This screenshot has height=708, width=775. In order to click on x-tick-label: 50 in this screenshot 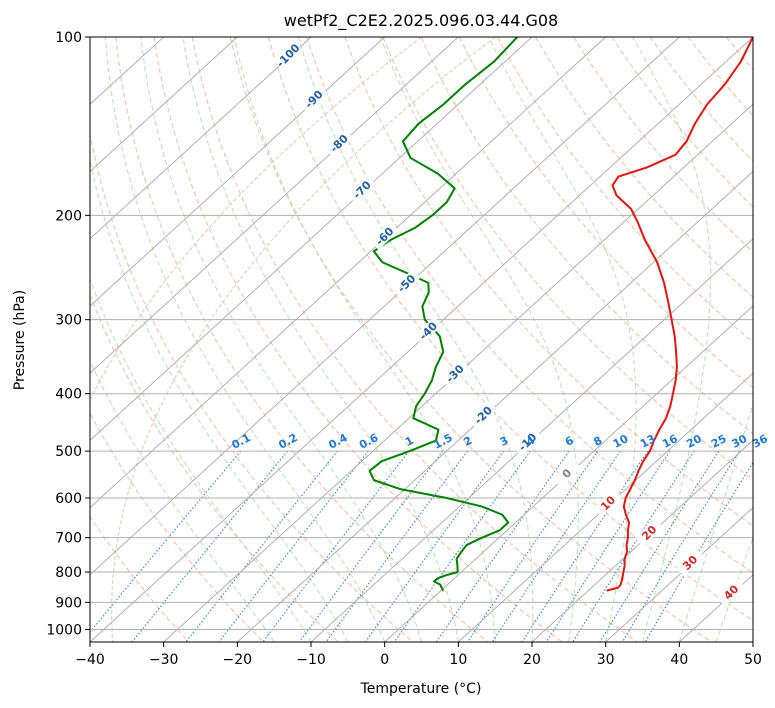, I will do `click(753, 660)`.